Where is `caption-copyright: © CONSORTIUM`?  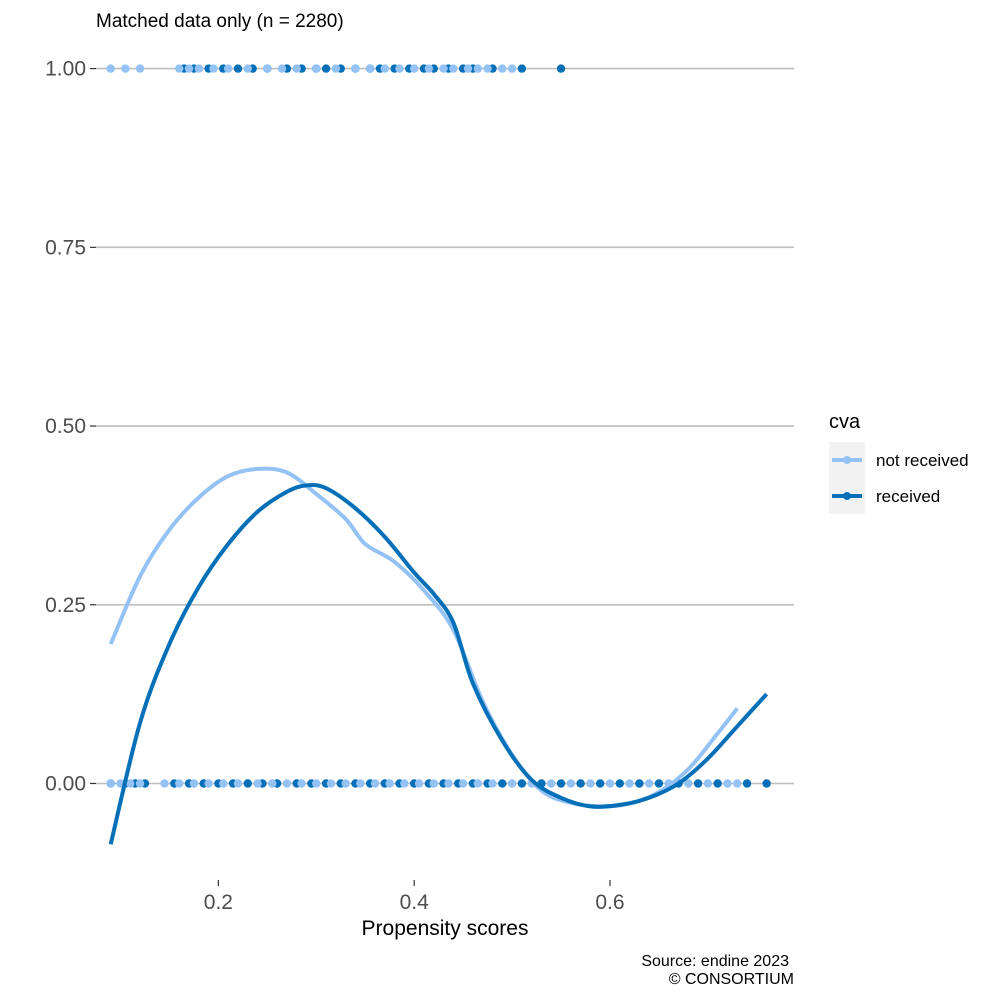
caption-copyright: © CONSORTIUM is located at coordinates (731, 979).